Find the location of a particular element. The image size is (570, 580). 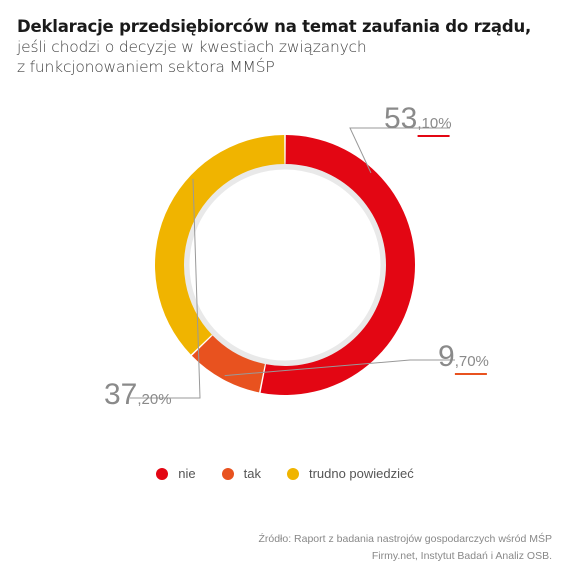

chart-subtitle-line-2: z funkcjonowaniem sektora MMŚP is located at coordinates (146, 67).